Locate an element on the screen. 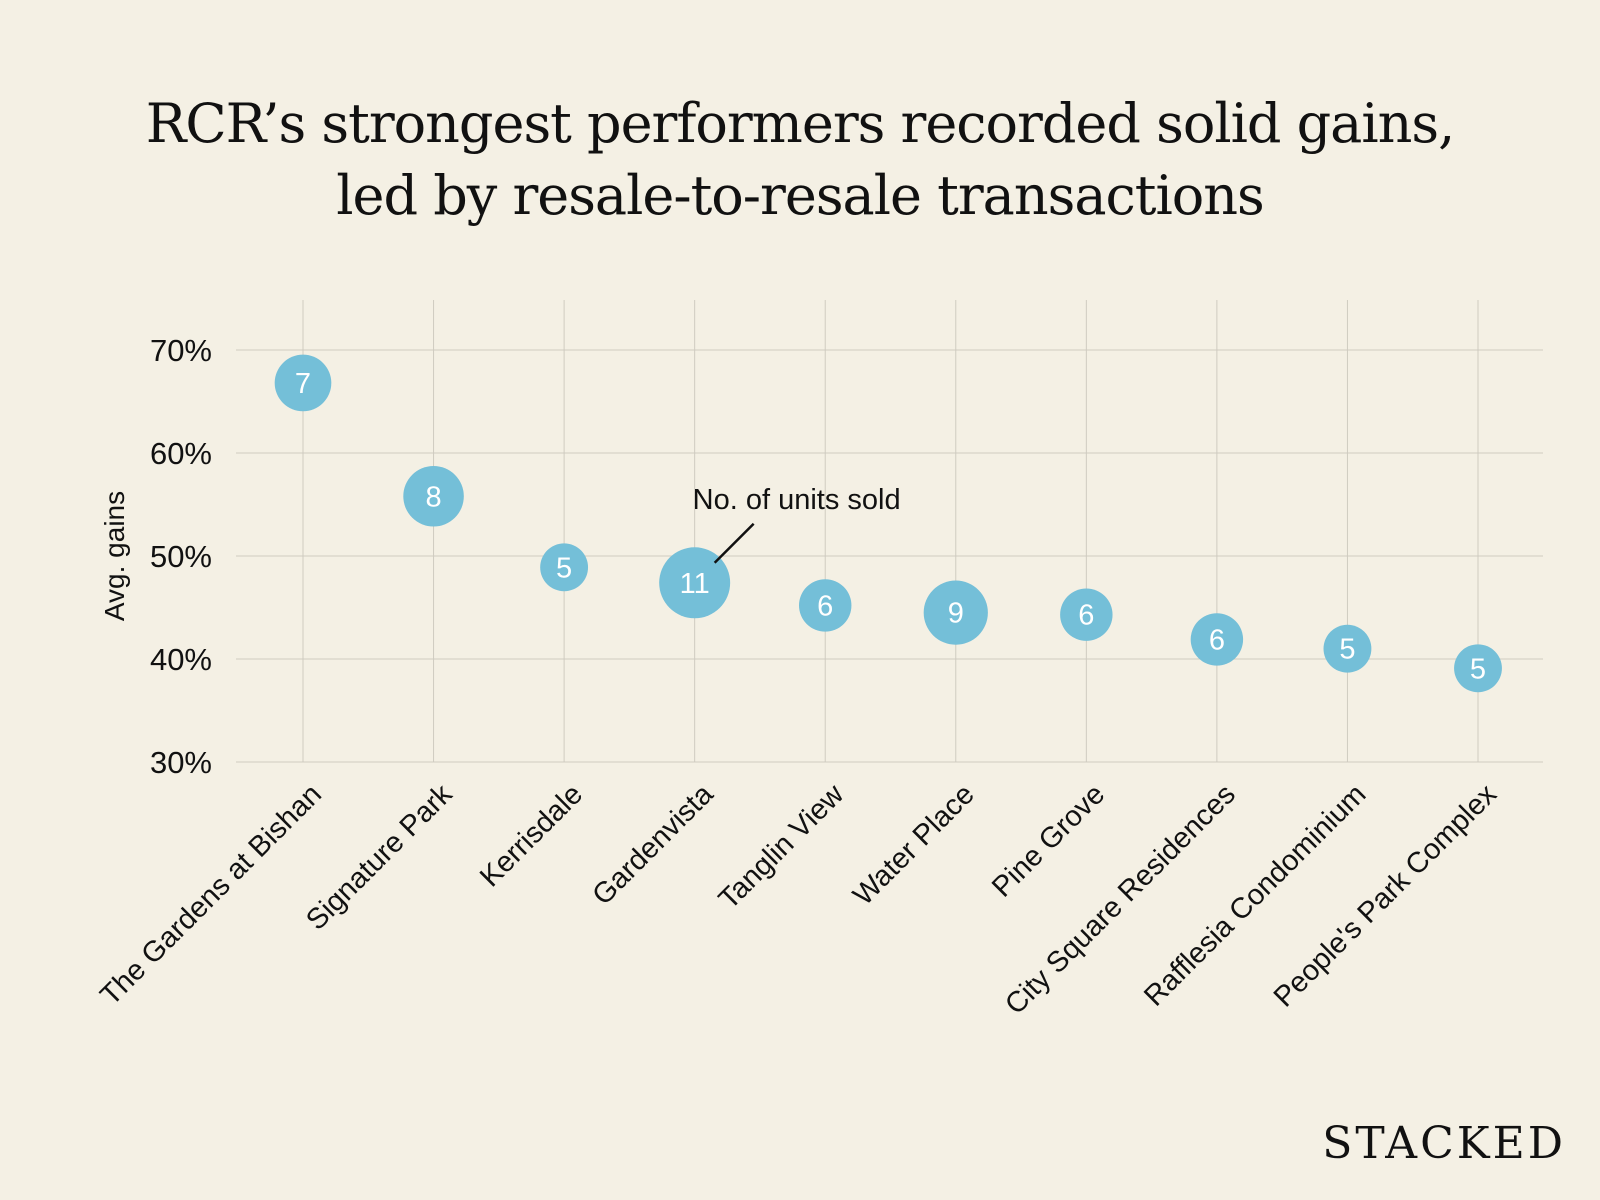 This screenshot has height=1200, width=1600. x-tick-label: People's Park Complex is located at coordinates (1385, 895).